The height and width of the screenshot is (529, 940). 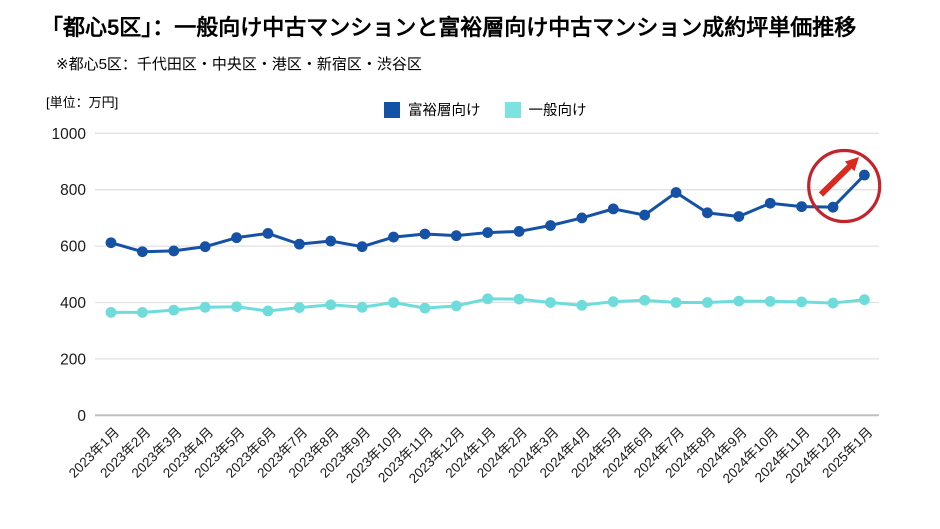 I want to click on legend-label-wealthy: 富裕層向け, so click(x=444, y=111).